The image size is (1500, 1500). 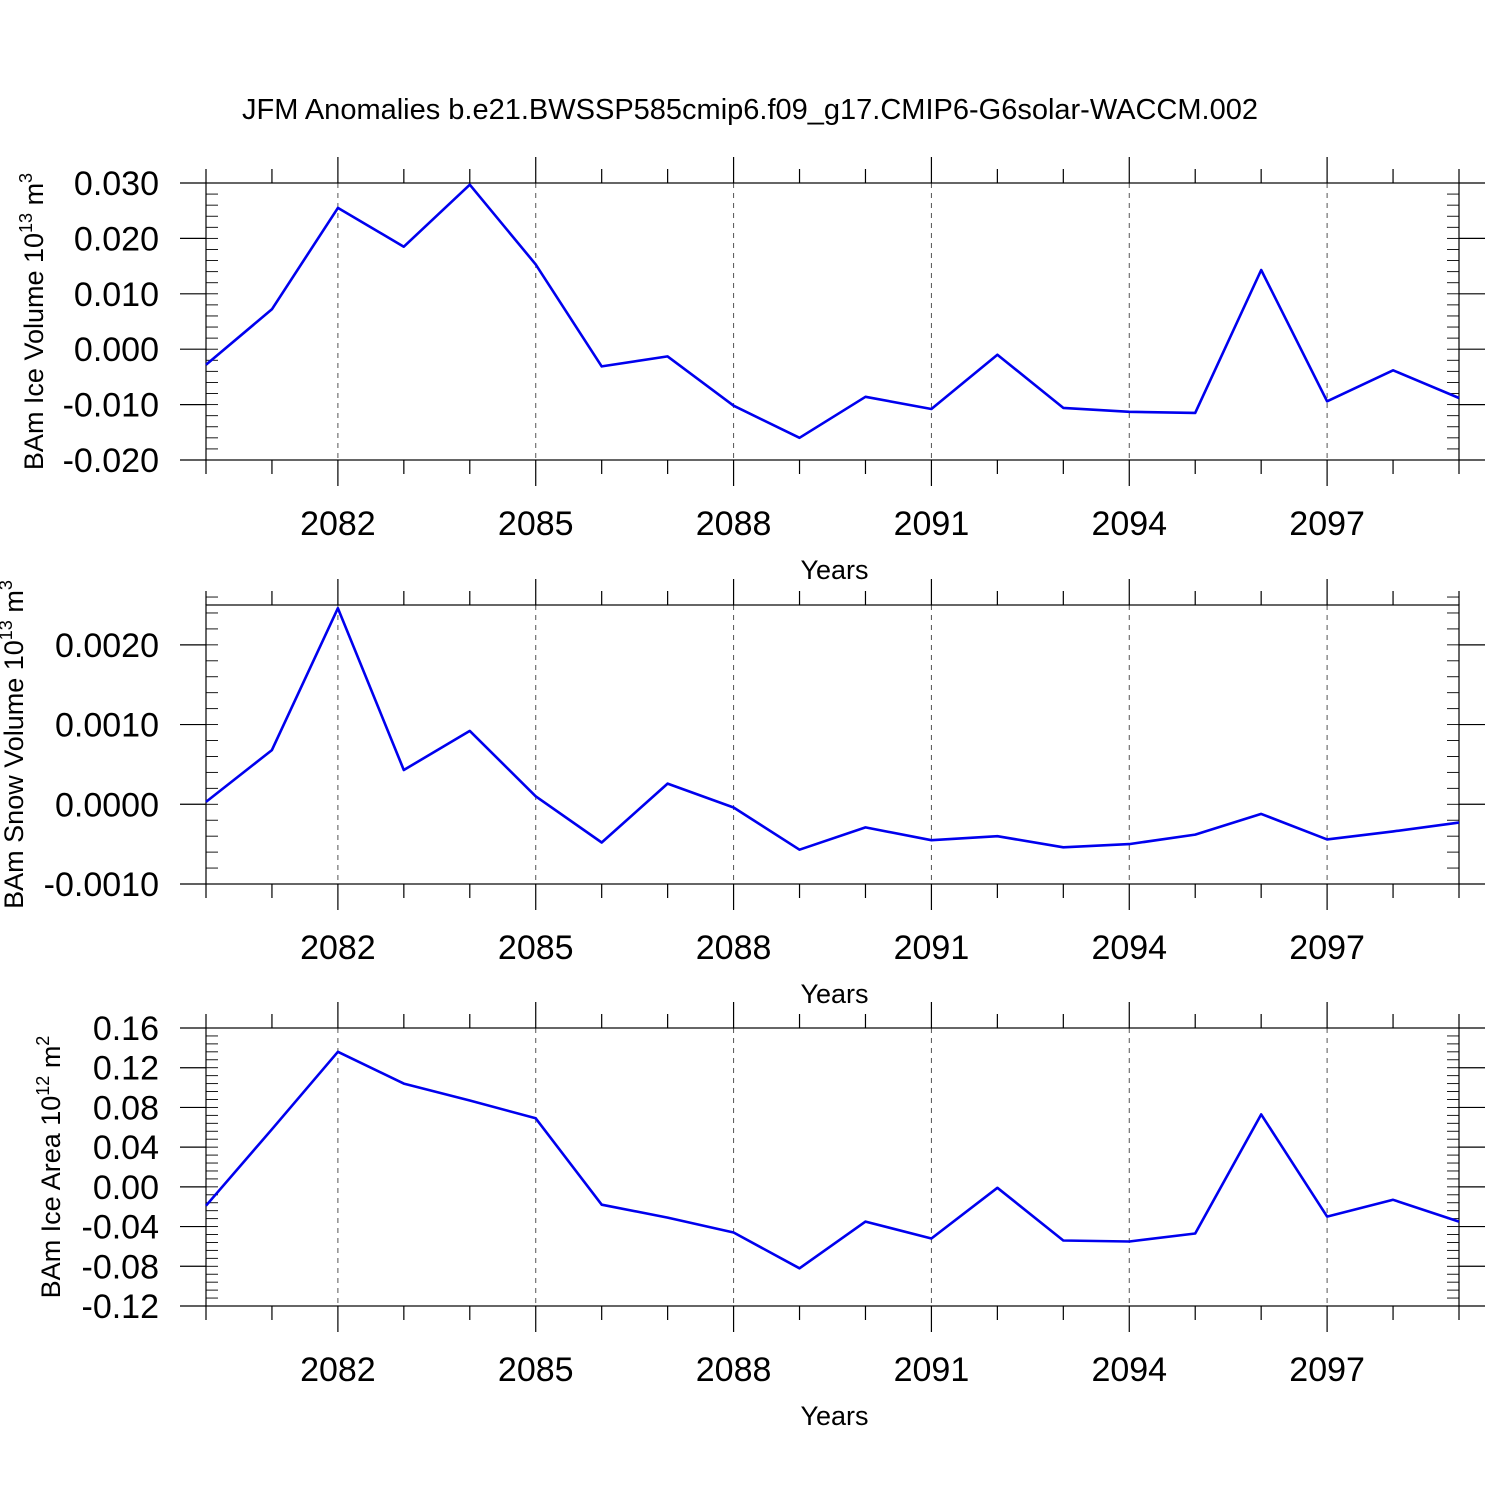 What do you see at coordinates (14, 774) in the screenshot?
I see `y-axis-title-main: BAm Snow Volume 10` at bounding box center [14, 774].